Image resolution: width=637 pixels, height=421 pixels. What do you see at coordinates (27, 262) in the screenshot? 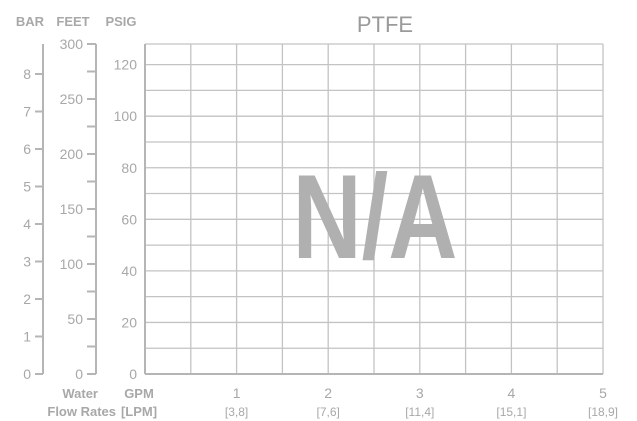
I see `bar-tick-label: 3` at bounding box center [27, 262].